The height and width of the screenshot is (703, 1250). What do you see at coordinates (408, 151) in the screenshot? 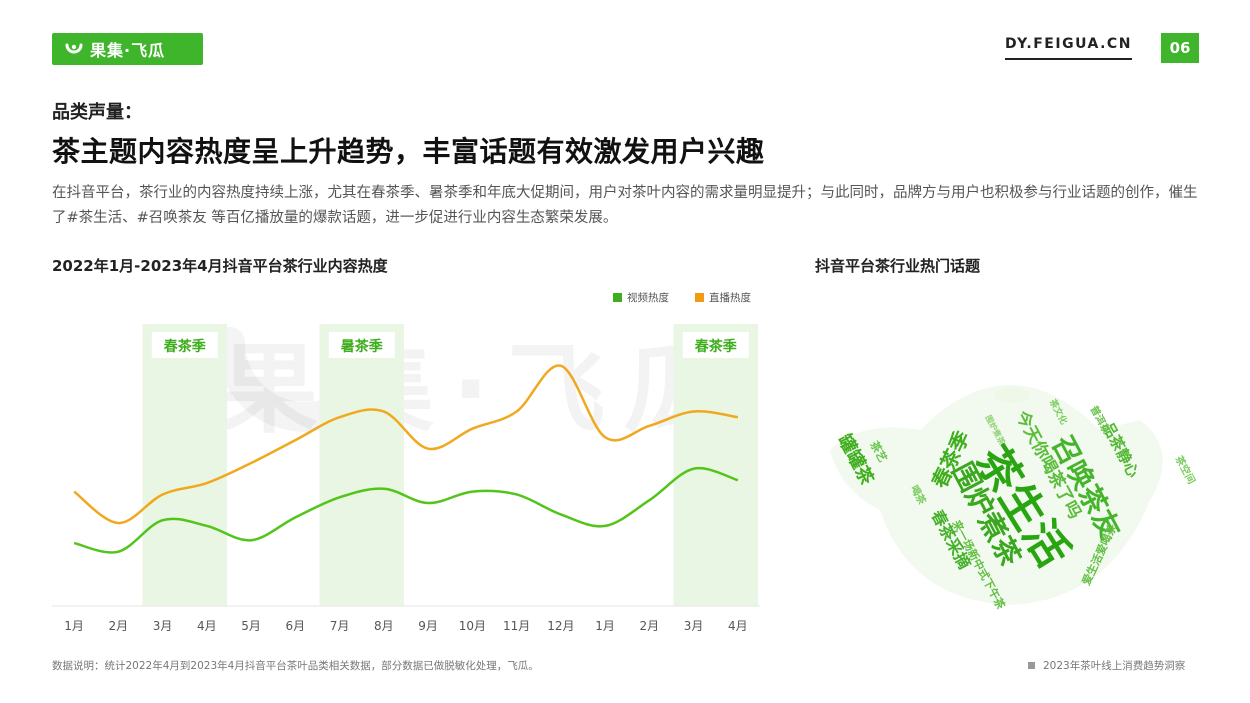
I see `page-title: 茶主题内容热度呈上升趋势，丰富话题有效激发用户兴趣` at bounding box center [408, 151].